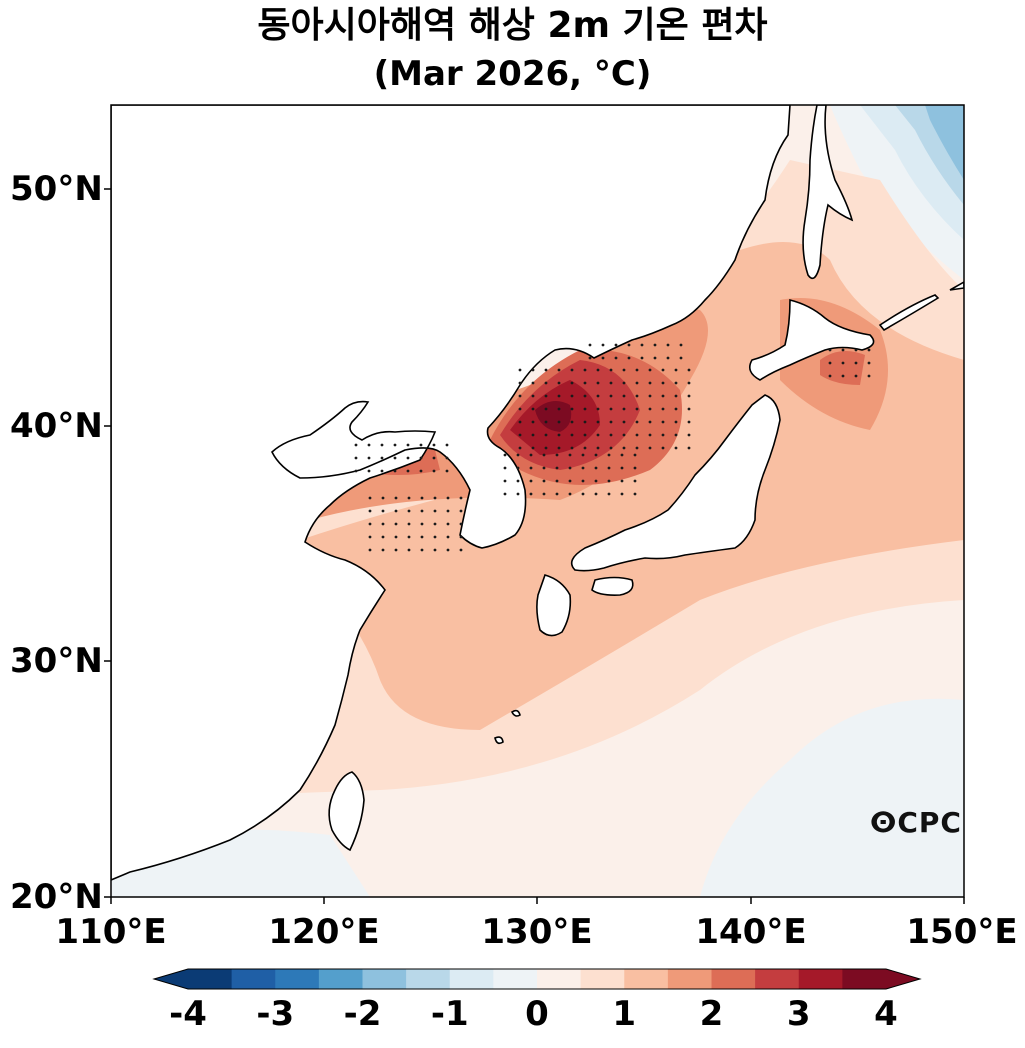  What do you see at coordinates (171, 979) in the screenshot?
I see `colorbar-extend-low` at bounding box center [171, 979].